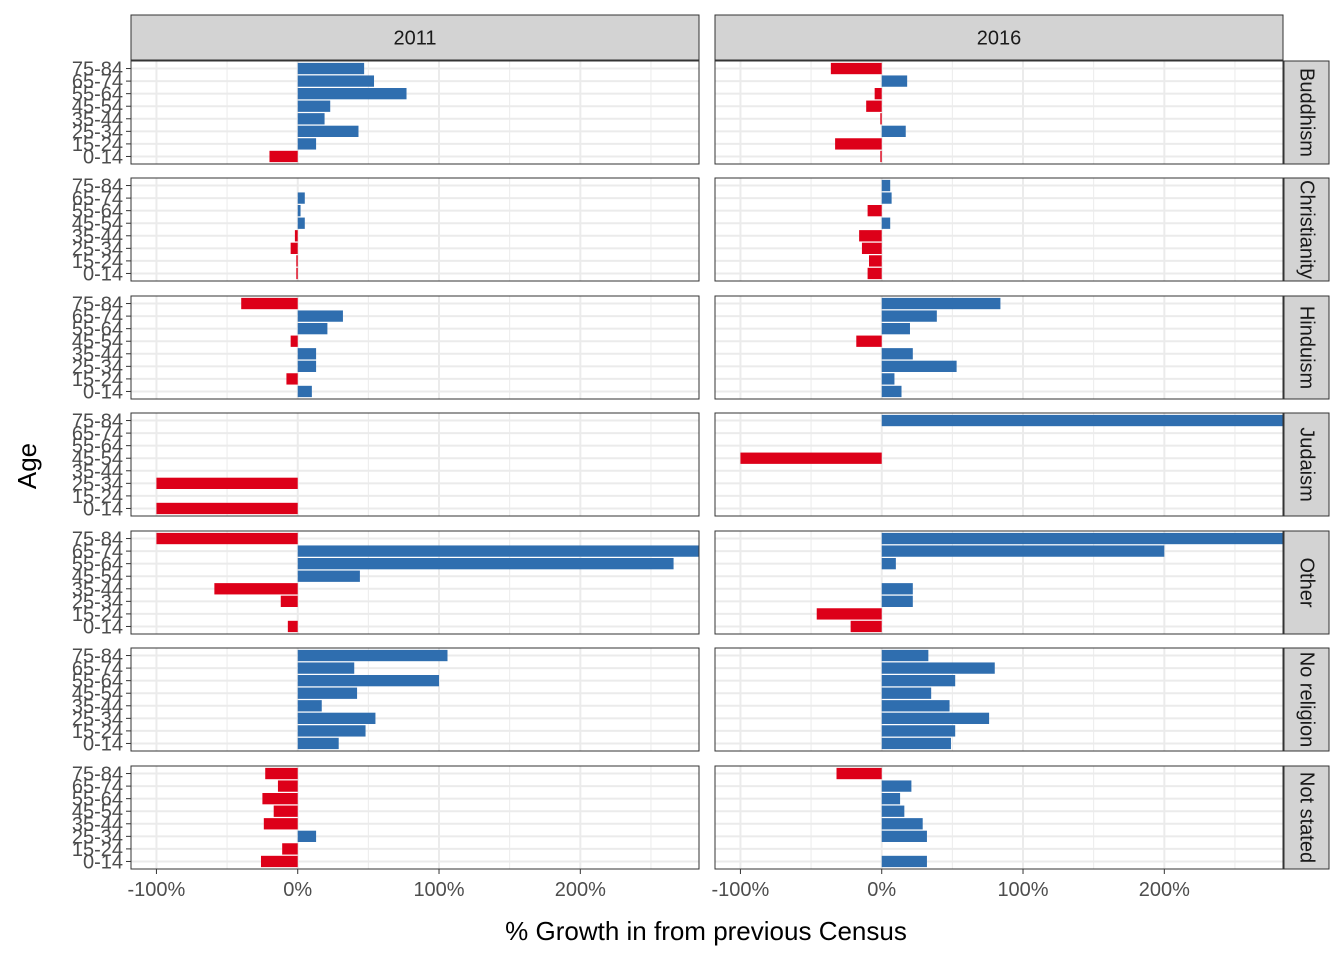 Image resolution: width=1344 pixels, height=960 pixels. What do you see at coordinates (438, 890) in the screenshot?
I see `x-tick-label: 100%` at bounding box center [438, 890].